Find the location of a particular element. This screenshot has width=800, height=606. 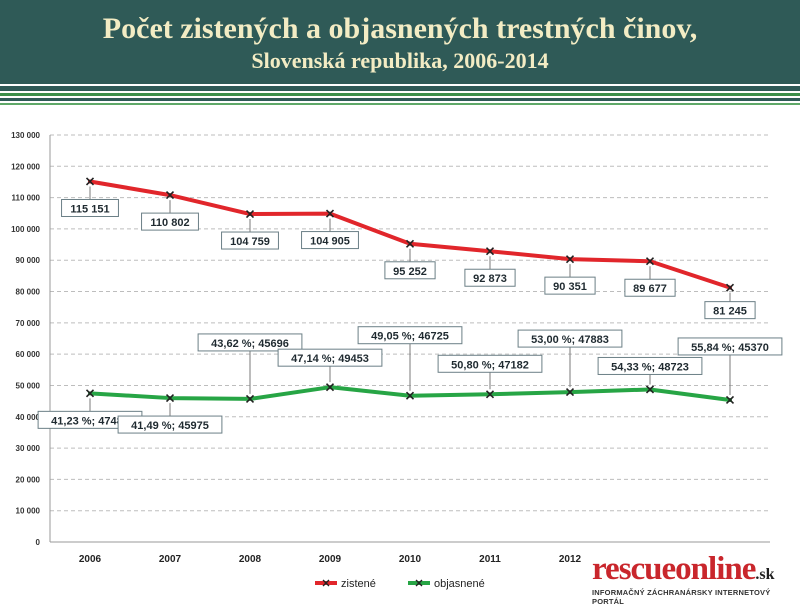

legend-label: objasnené is located at coordinates (459, 584).